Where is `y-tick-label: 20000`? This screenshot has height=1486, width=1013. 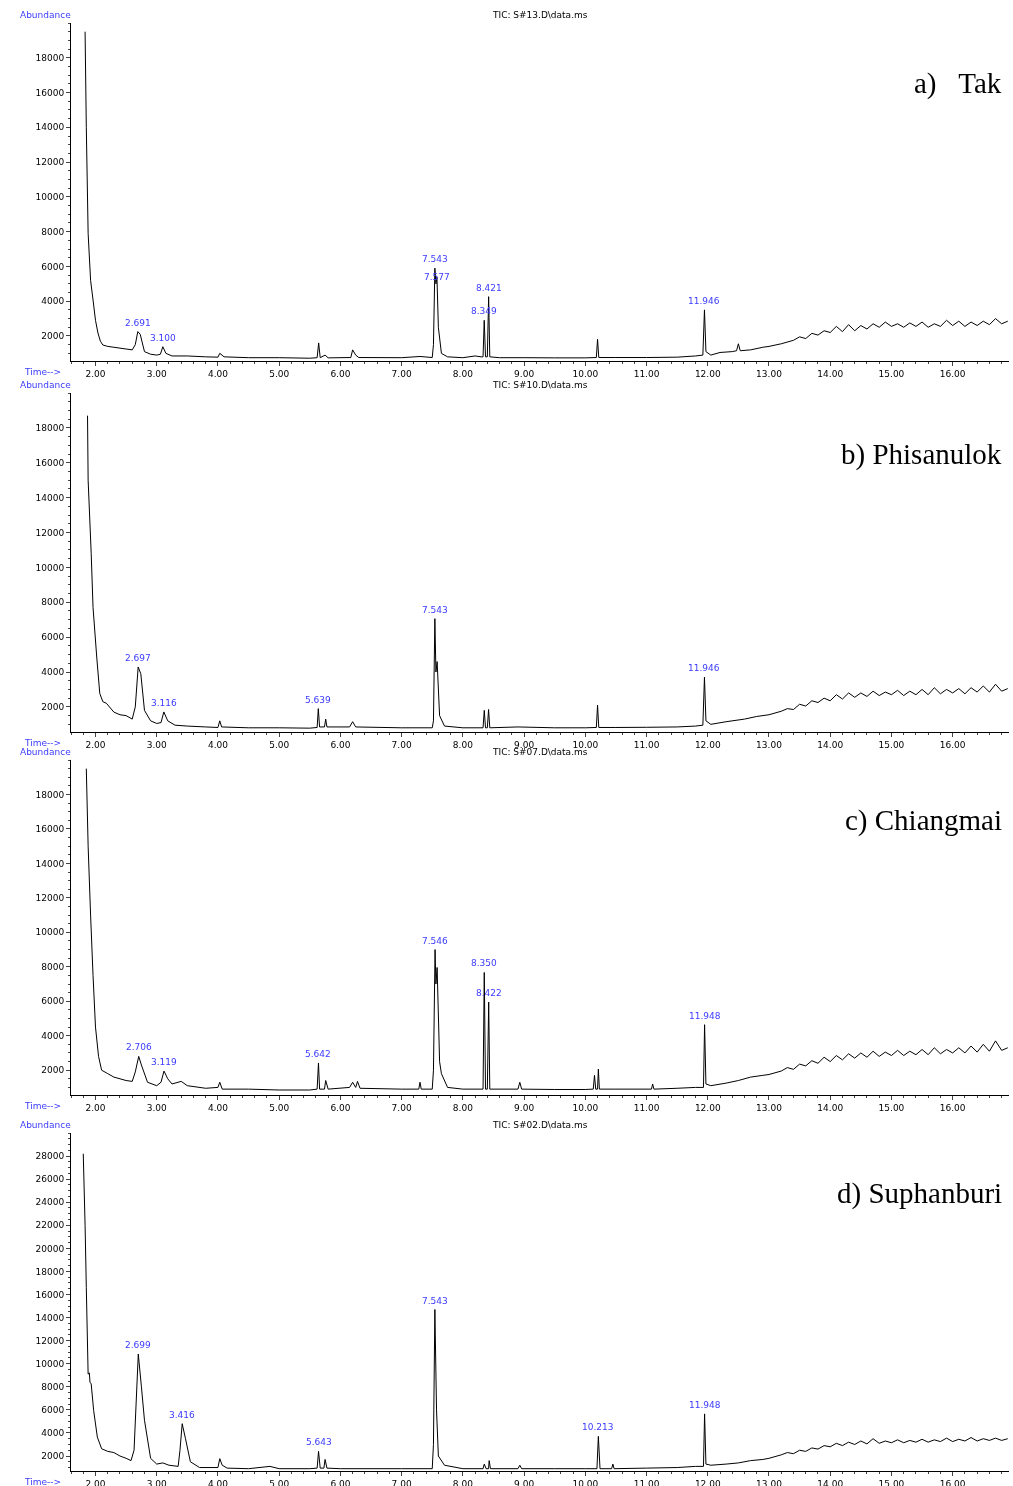
y-tick-label: 20000 is located at coordinates (50, 1248).